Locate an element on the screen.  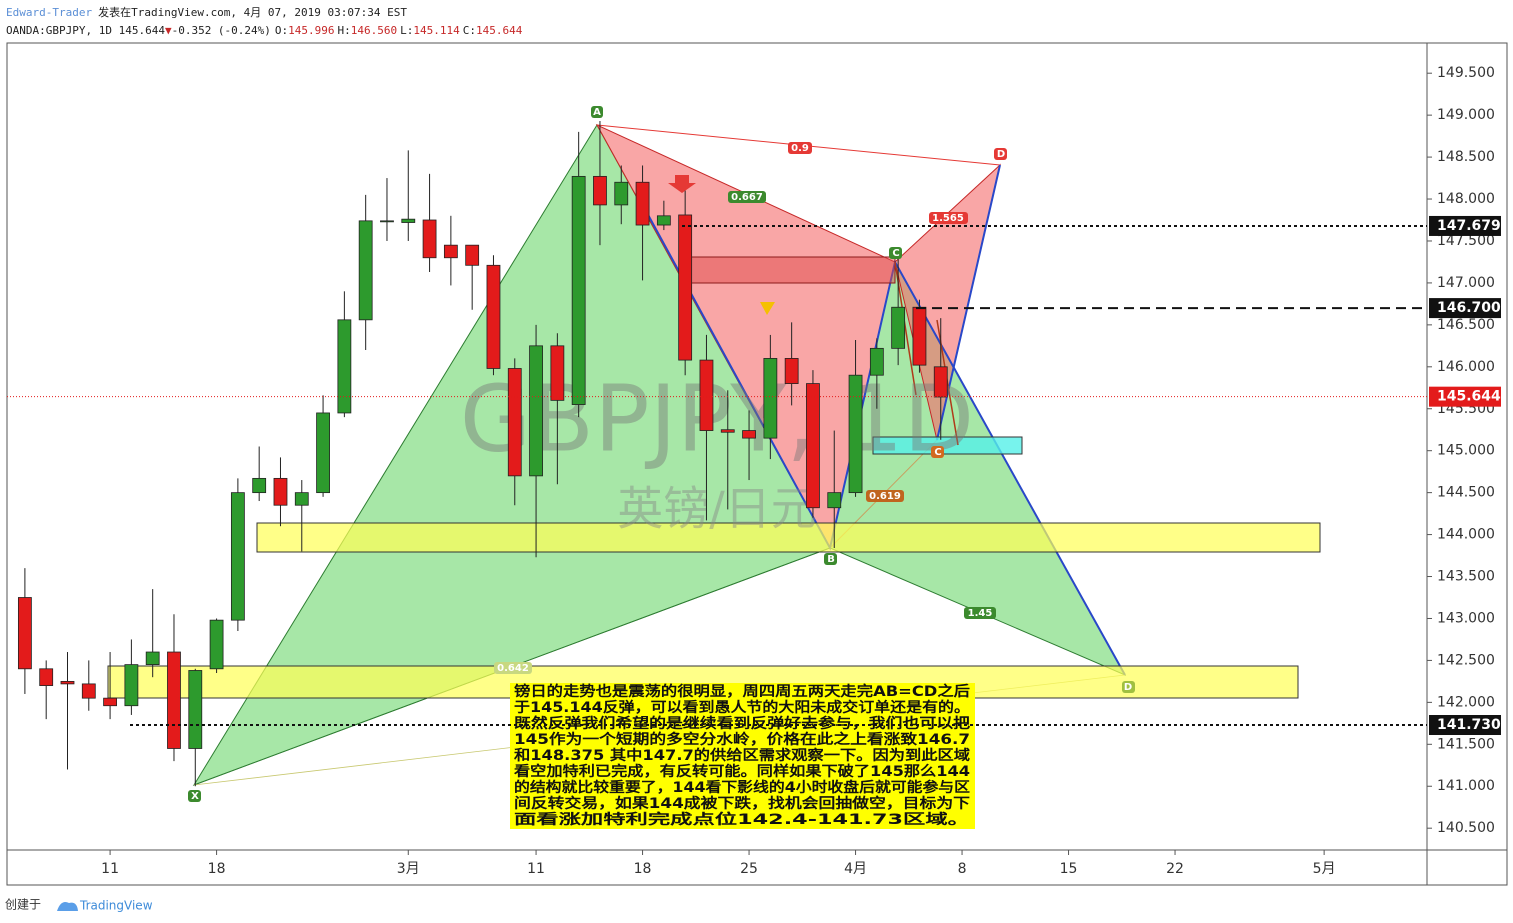
price-tag: 141.730 is located at coordinates (1469, 725).